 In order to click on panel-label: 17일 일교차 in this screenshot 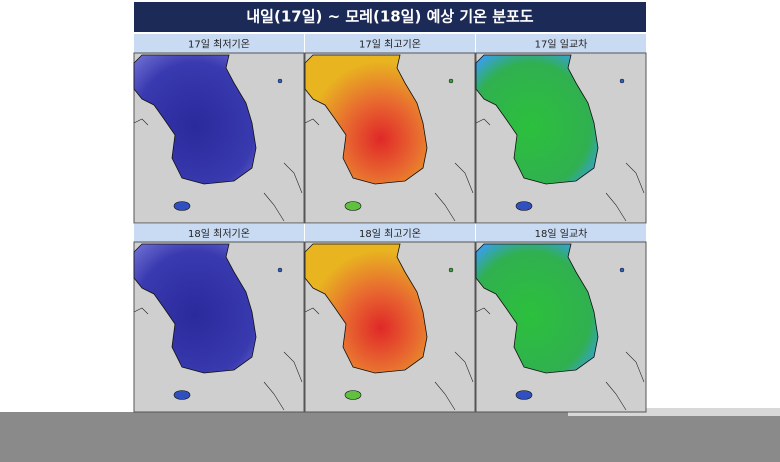, I will do `click(561, 45)`.